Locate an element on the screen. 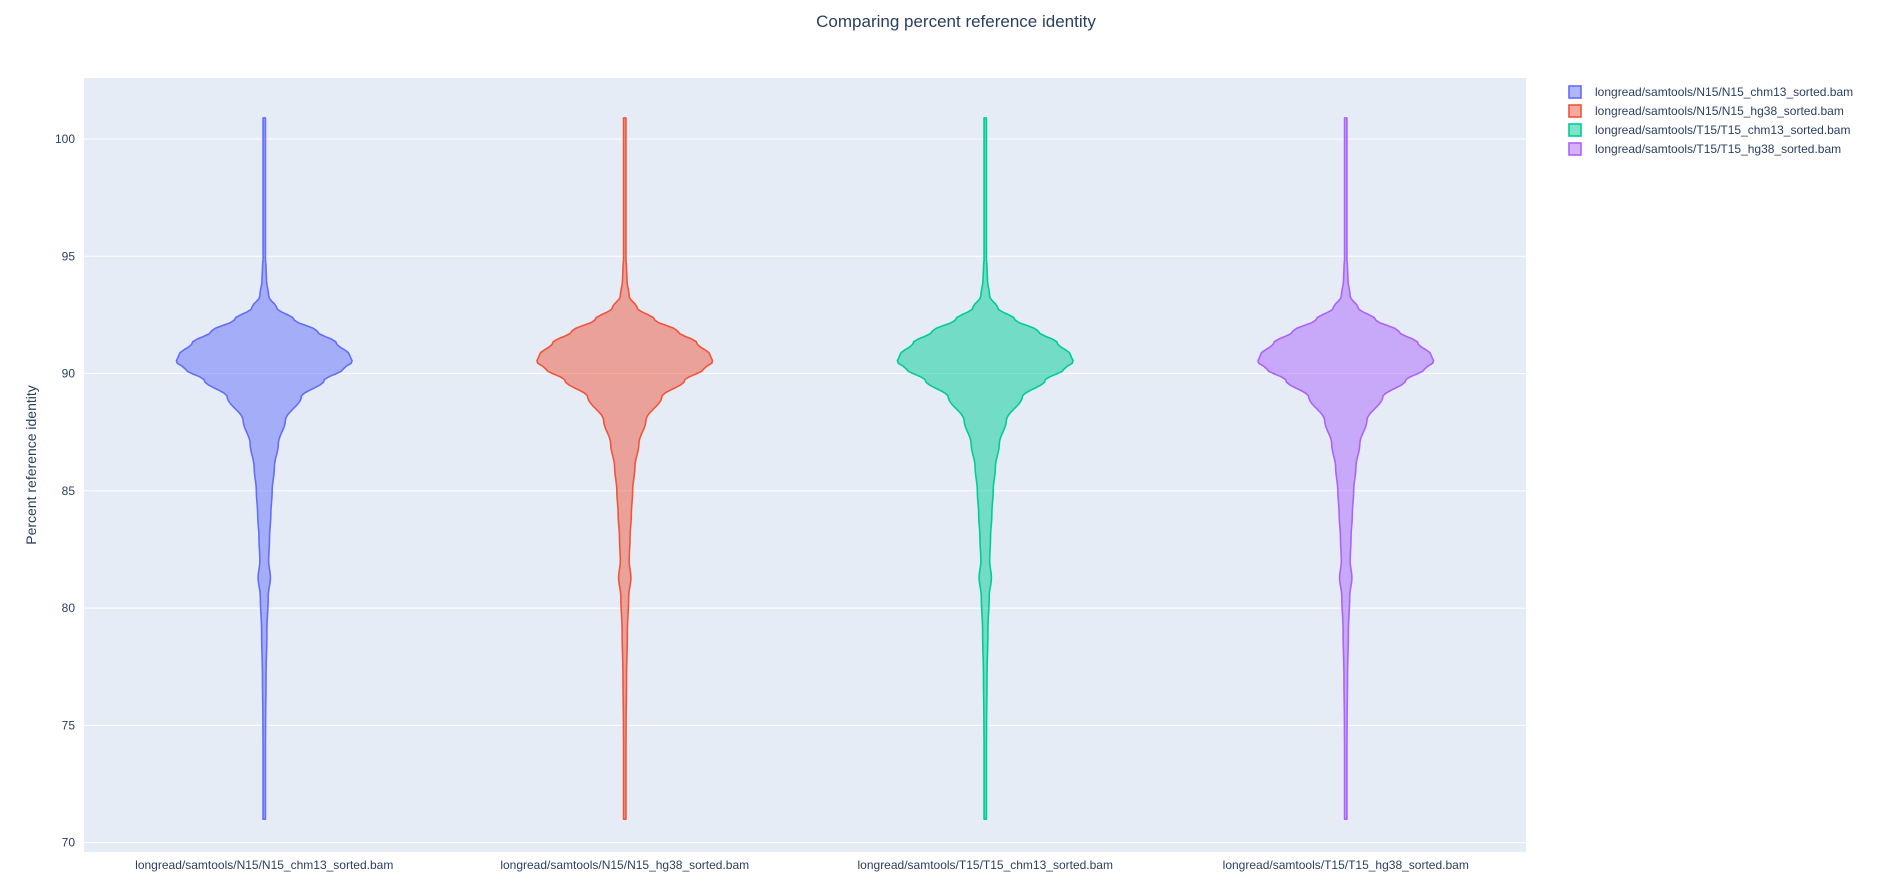 The width and height of the screenshot is (1902, 883). y-tick-label: 75 is located at coordinates (69, 725).